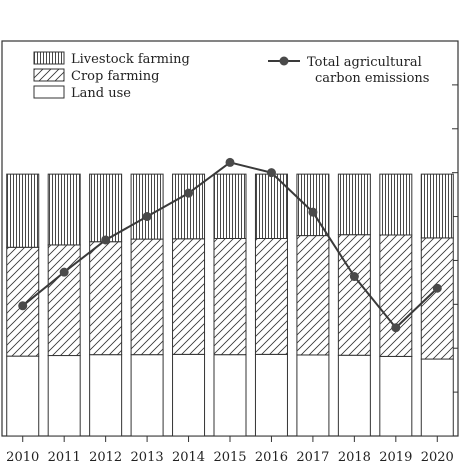 The width and height of the screenshot is (474, 474). What do you see at coordinates (396, 204) in the screenshot?
I see `bar-livestock-farming-2019` at bounding box center [396, 204].